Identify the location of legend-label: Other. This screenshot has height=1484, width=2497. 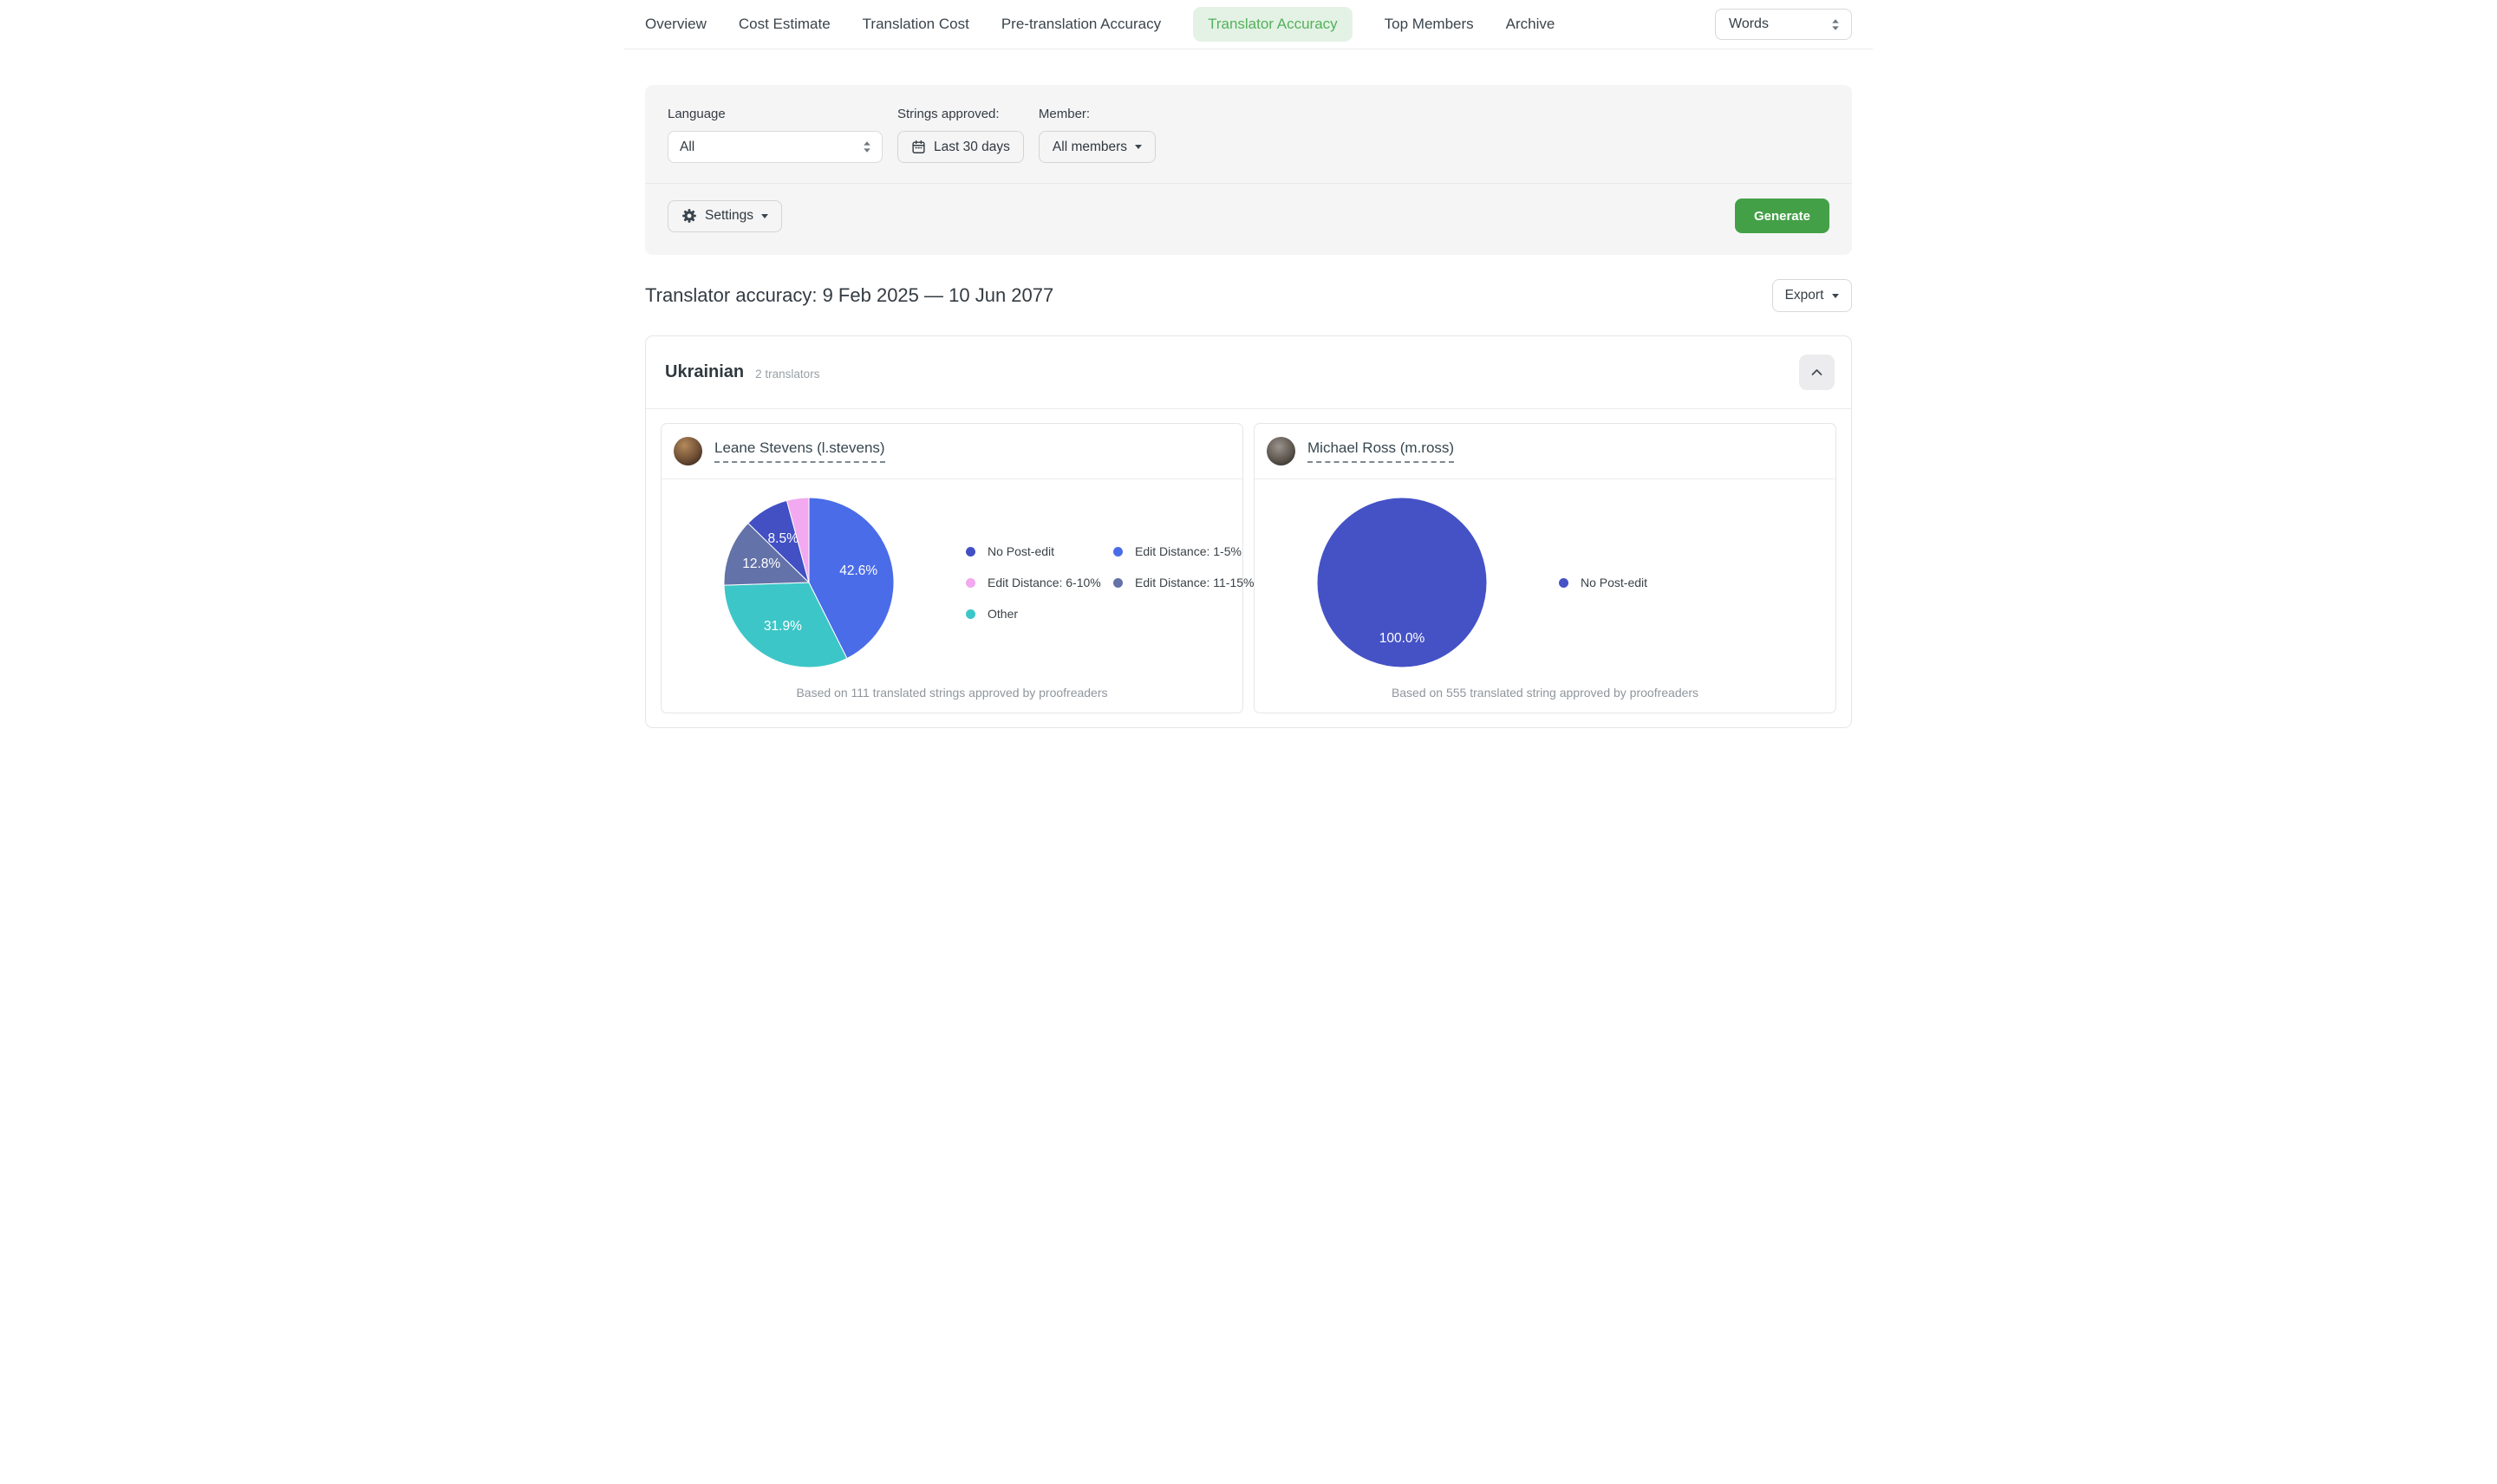
(1003, 614).